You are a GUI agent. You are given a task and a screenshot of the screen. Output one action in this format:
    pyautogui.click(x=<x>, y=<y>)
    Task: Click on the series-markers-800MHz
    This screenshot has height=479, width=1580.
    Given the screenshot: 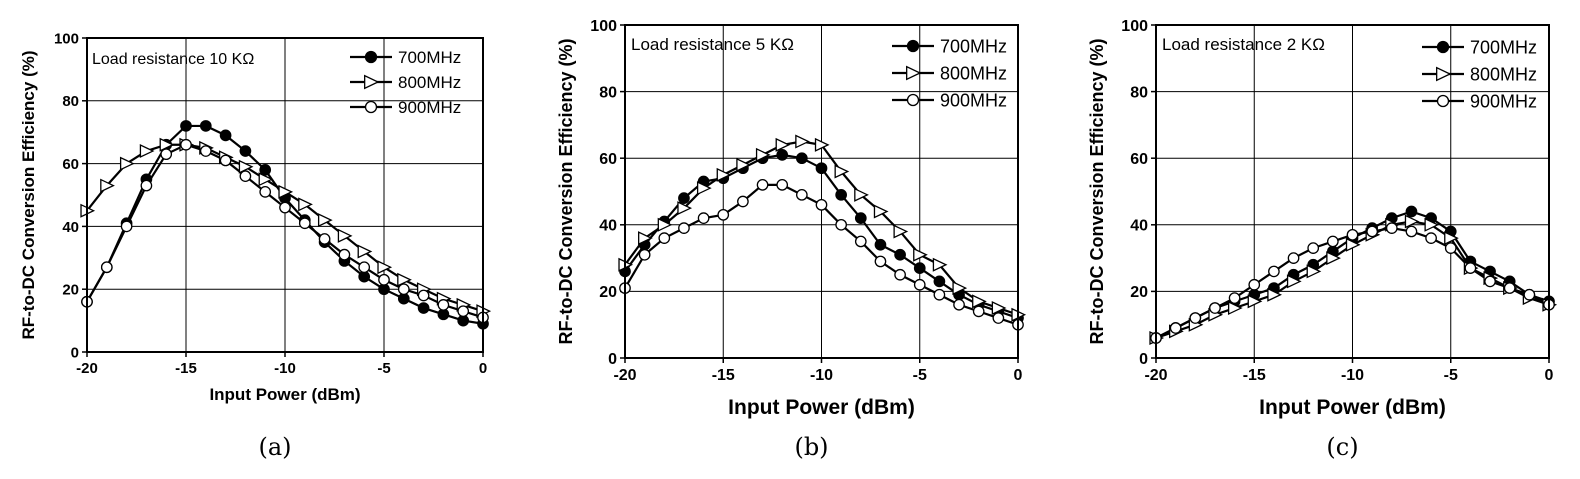 What is the action you would take?
    pyautogui.click(x=822, y=228)
    